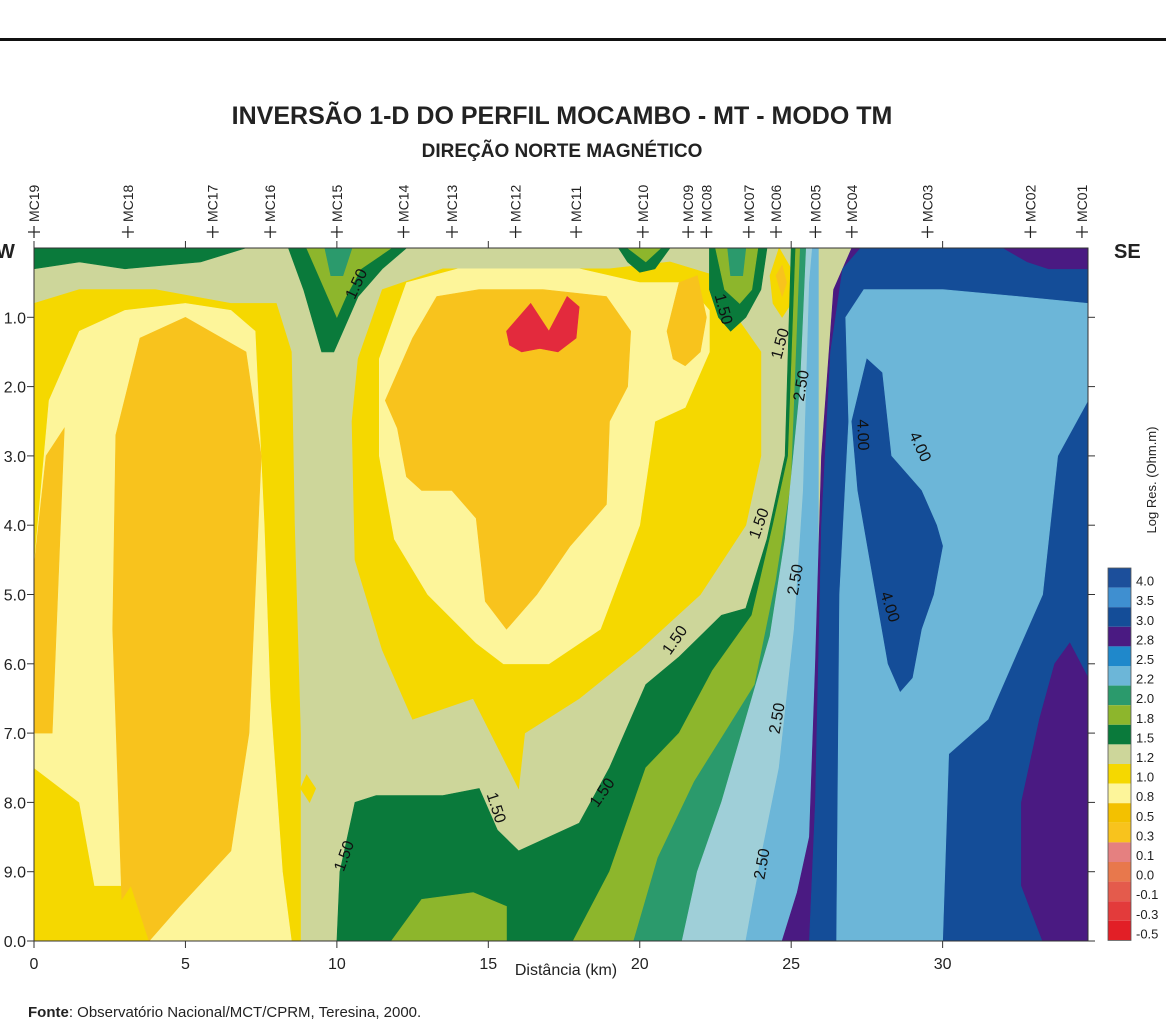 This screenshot has width=1166, height=1022. I want to click on colorbar-label-value: 1.0, so click(1145, 777).